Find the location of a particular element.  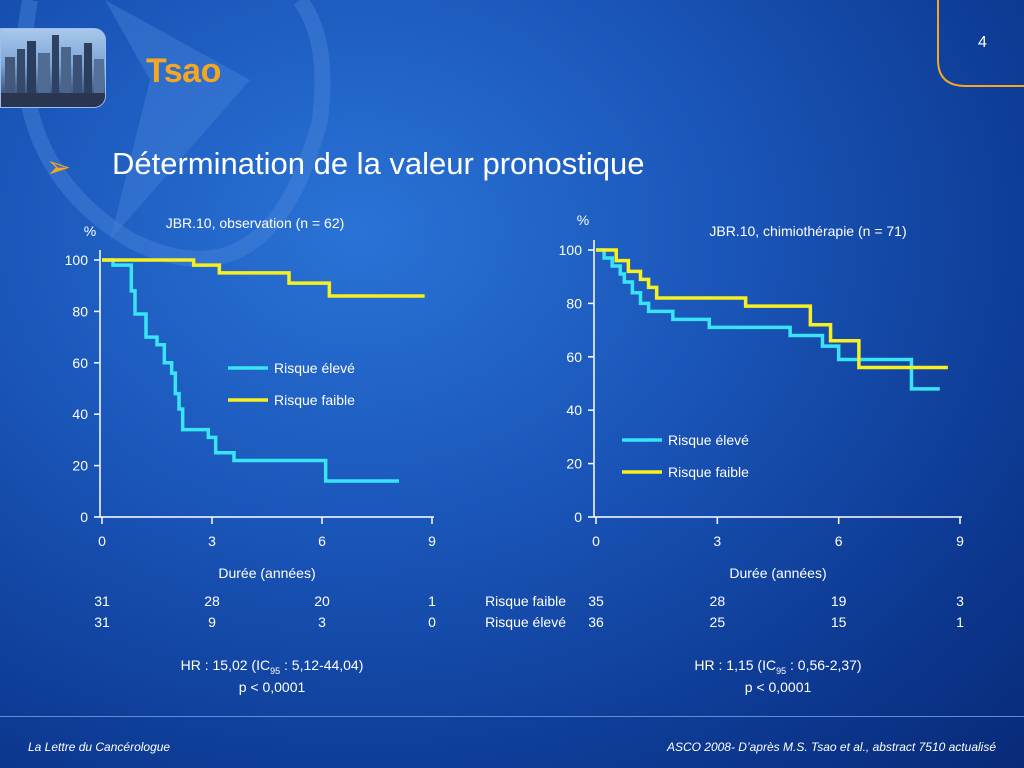

chart1-series-risque-eleve-line is located at coordinates (250, 370).